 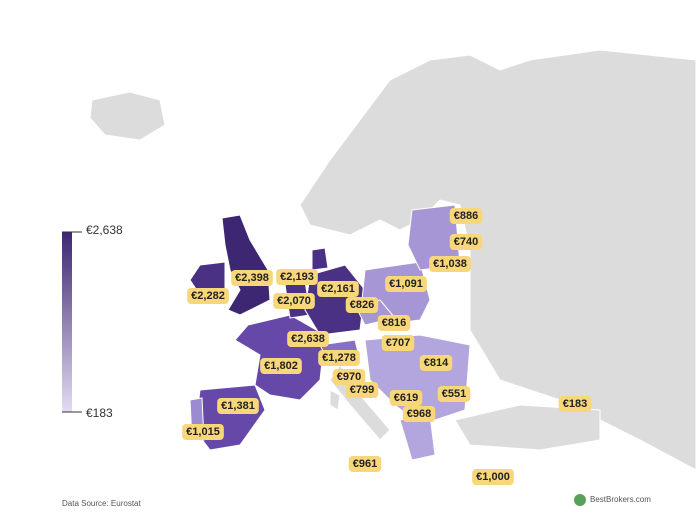 I want to click on spain, so click(x=230, y=417).